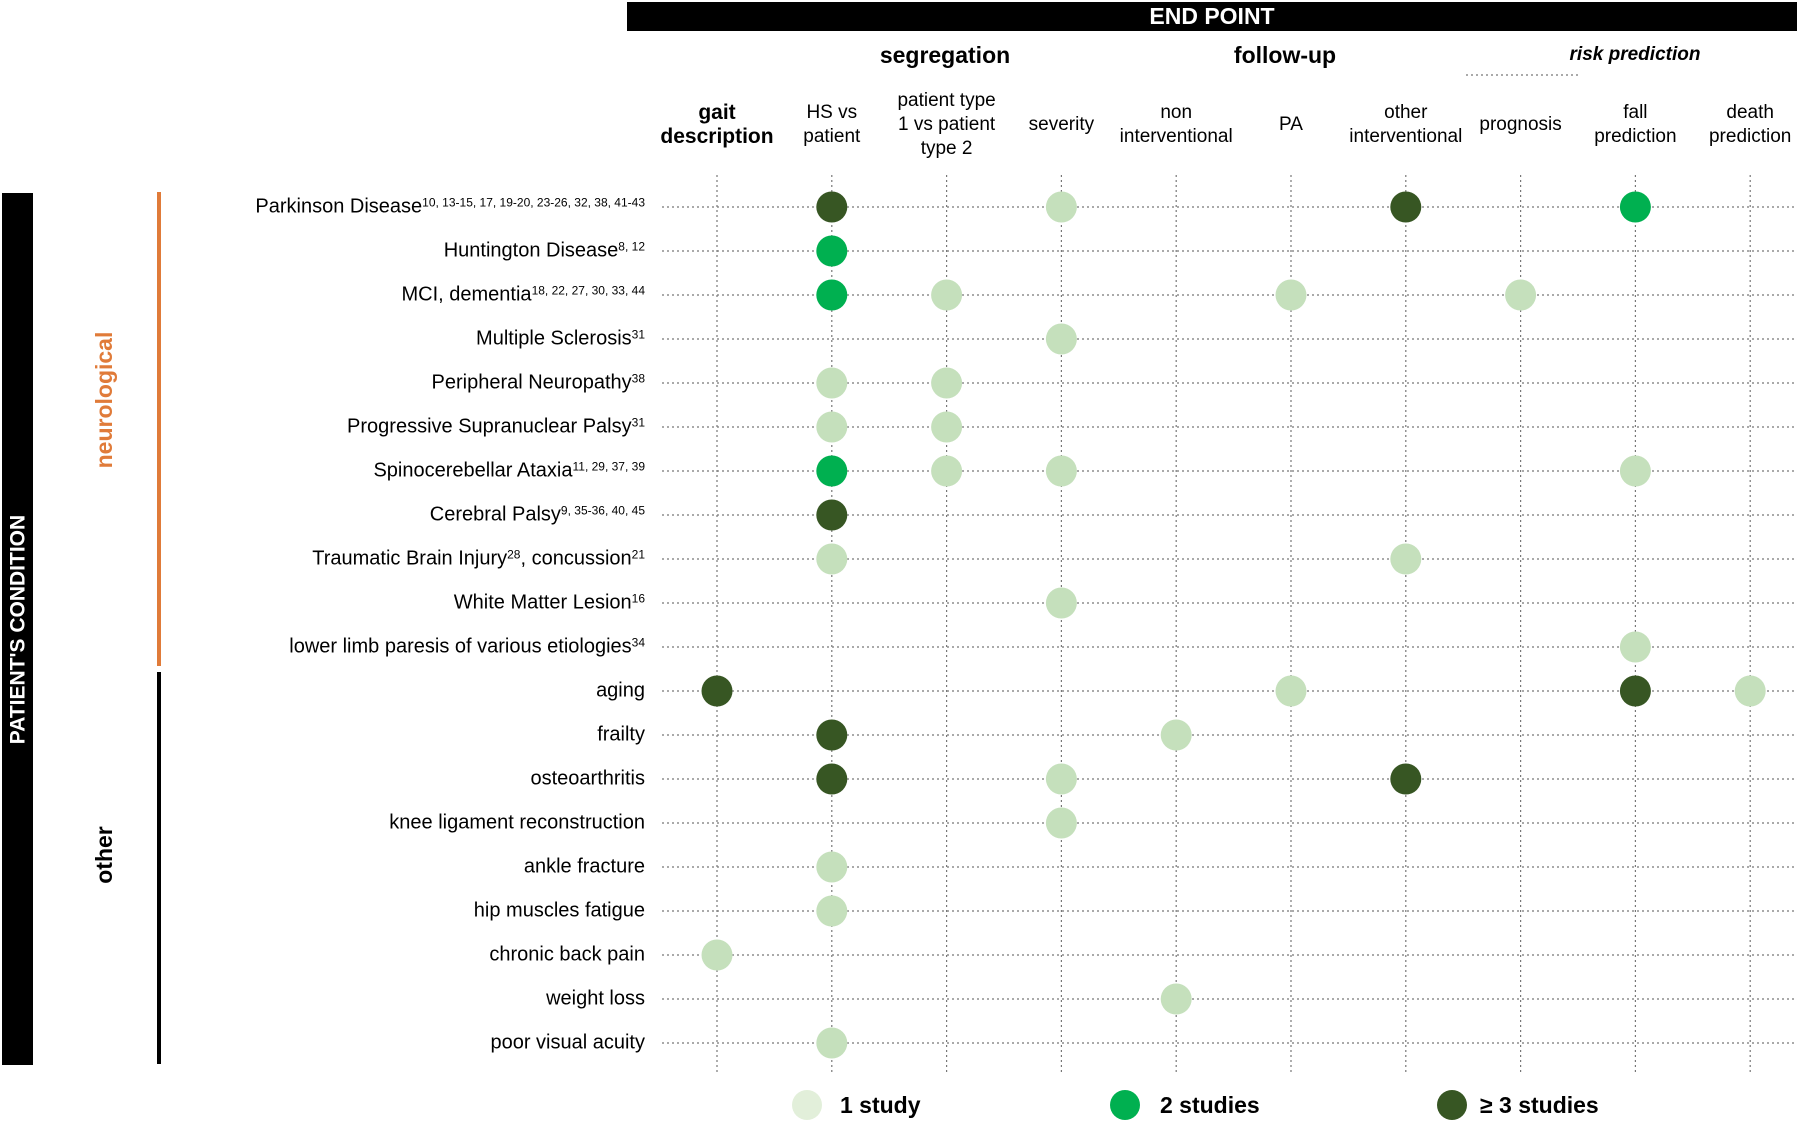 The image size is (1800, 1127). I want to click on row-label-text: knee ligament reconstruction, so click(517, 822).